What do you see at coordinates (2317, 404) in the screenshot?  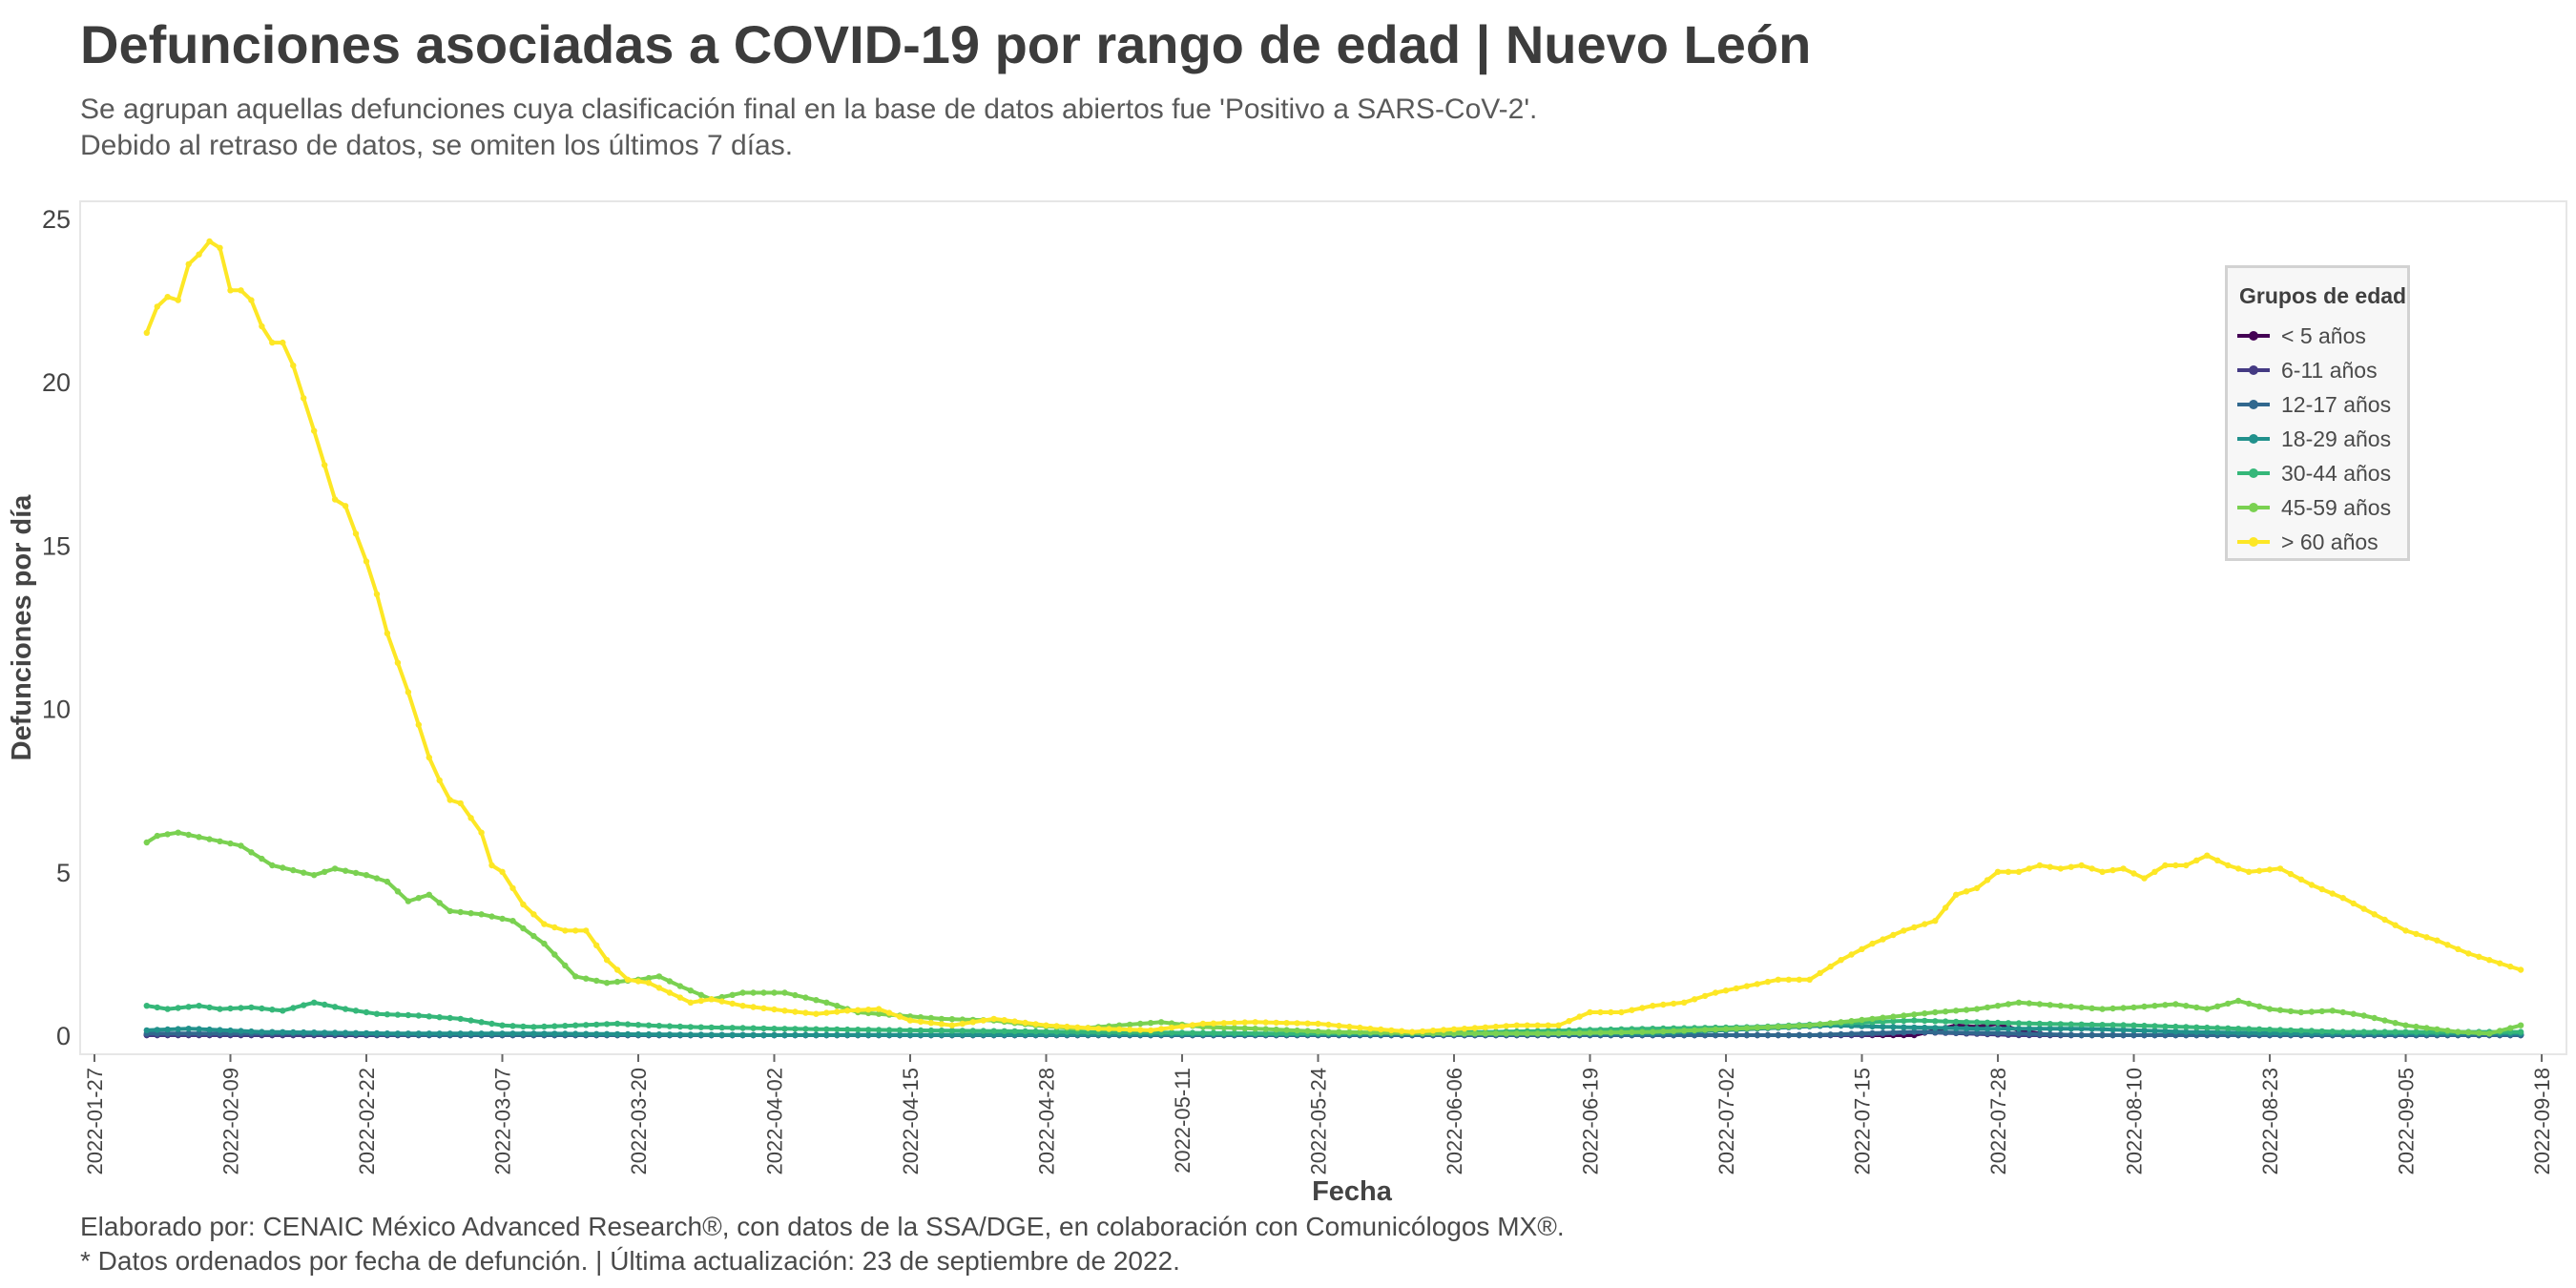 I see `legend-item: 12-17 años` at bounding box center [2317, 404].